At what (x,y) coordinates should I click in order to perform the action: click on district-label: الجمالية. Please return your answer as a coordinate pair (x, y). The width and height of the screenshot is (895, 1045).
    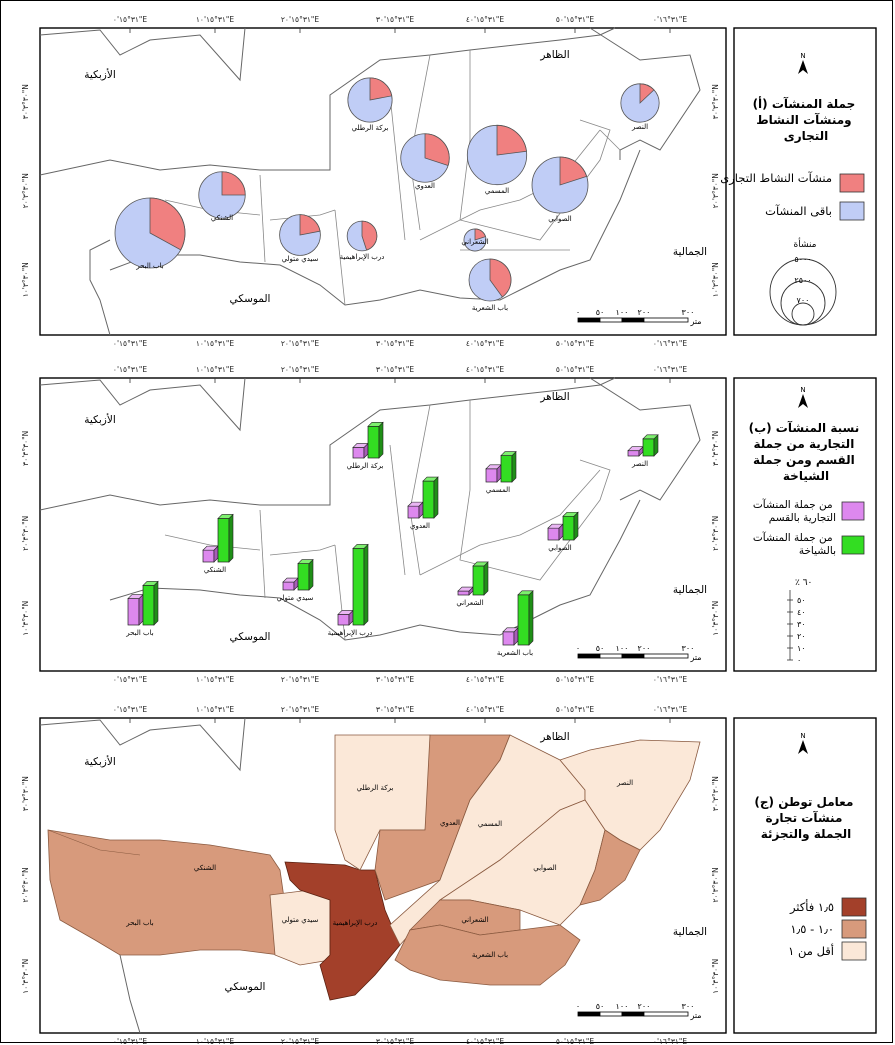
    Looking at the image, I should click on (690, 252).